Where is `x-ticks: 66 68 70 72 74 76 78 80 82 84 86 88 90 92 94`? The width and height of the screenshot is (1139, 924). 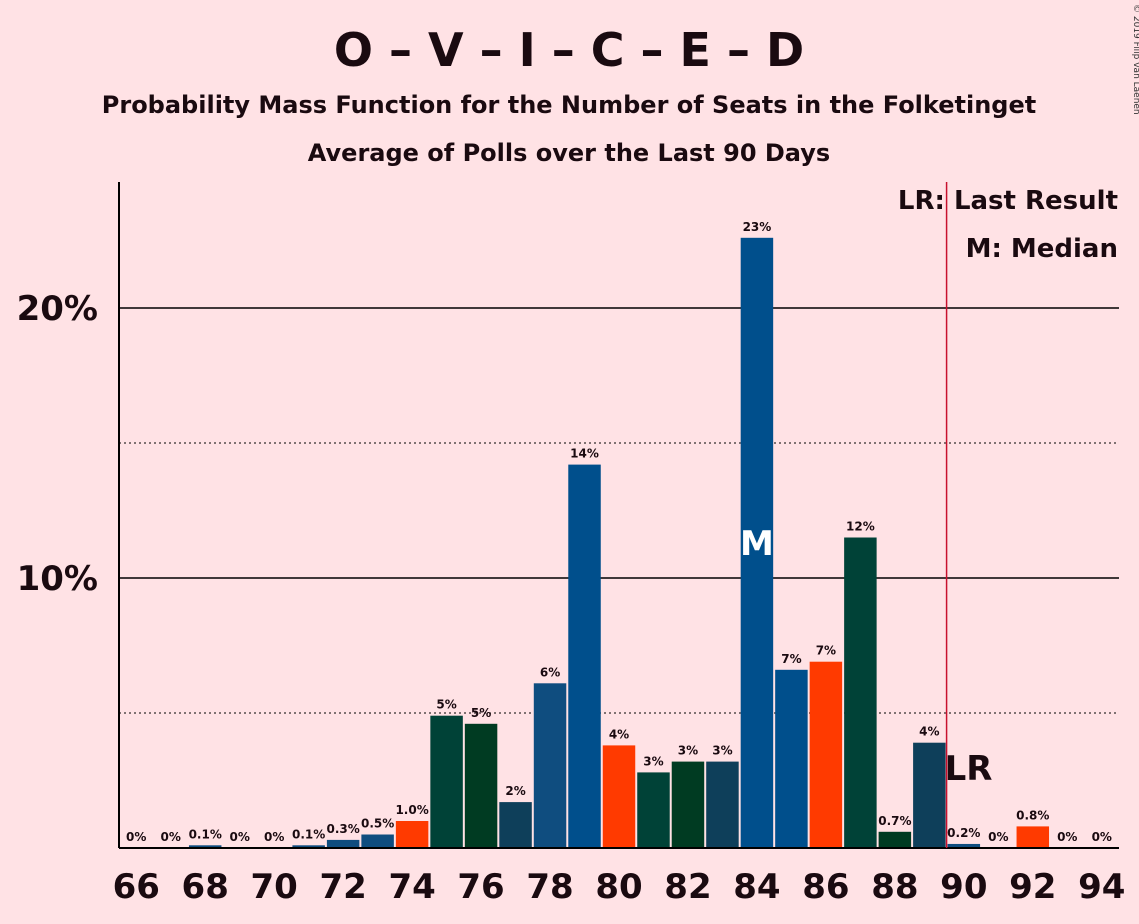 x-ticks: 66 68 70 72 74 76 78 80 82 84 86 88 90 92 94 is located at coordinates (619, 887).